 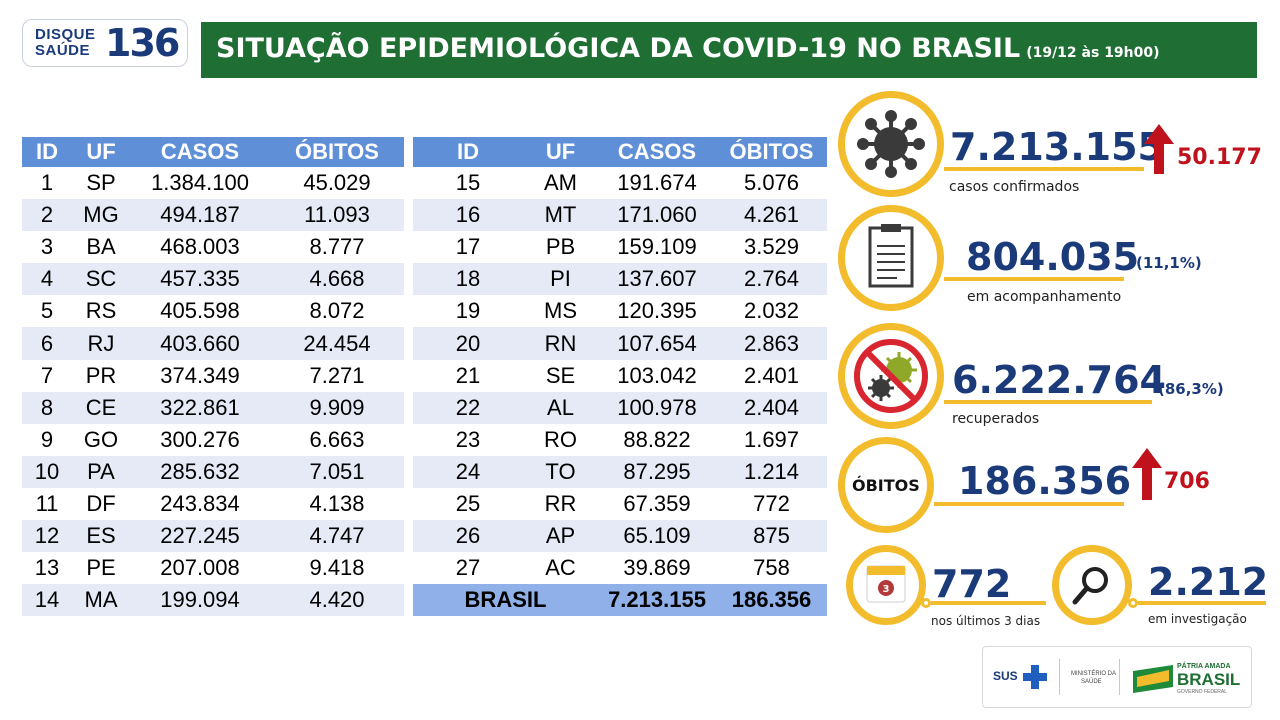 I want to click on table-row: 12 ES 227.245 4.747, so click(x=213, y=536).